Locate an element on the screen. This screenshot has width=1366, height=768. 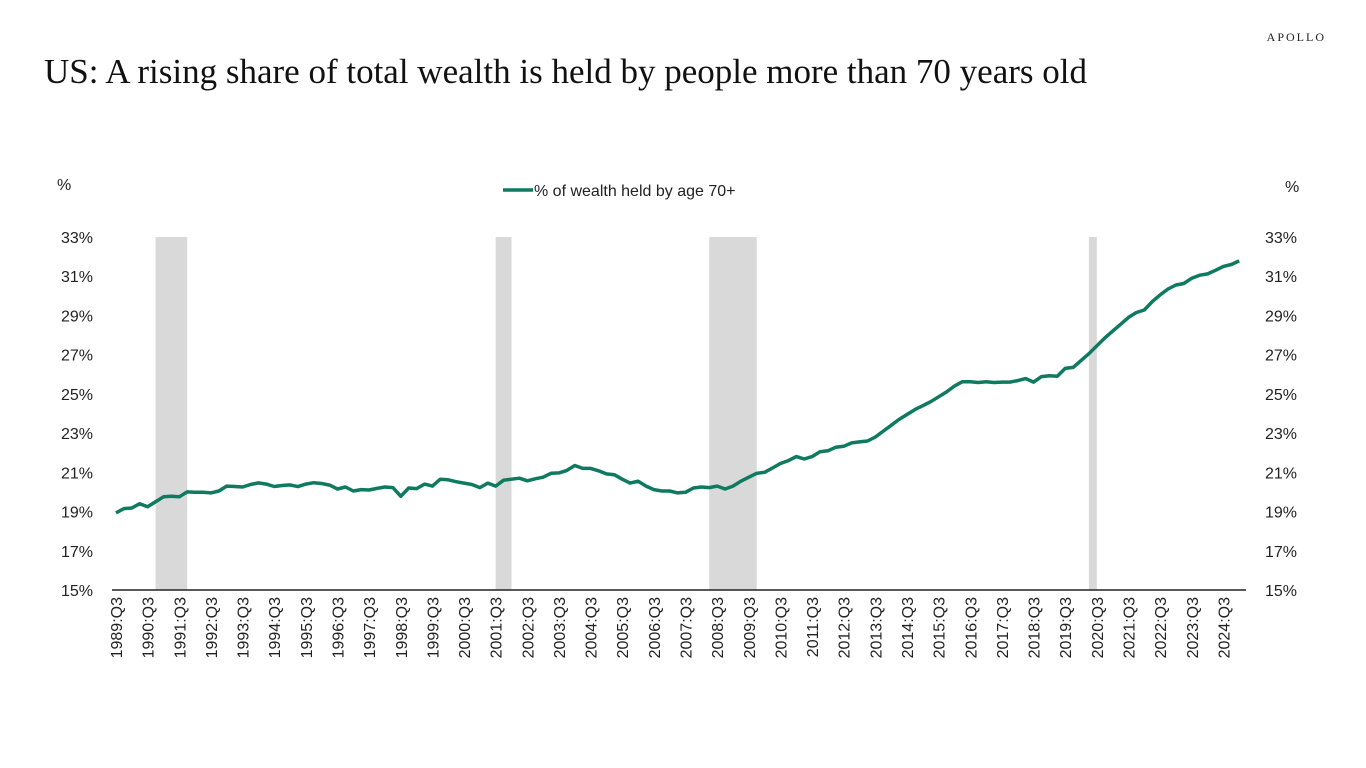
y-tick-label-left: 15% is located at coordinates (77, 591).